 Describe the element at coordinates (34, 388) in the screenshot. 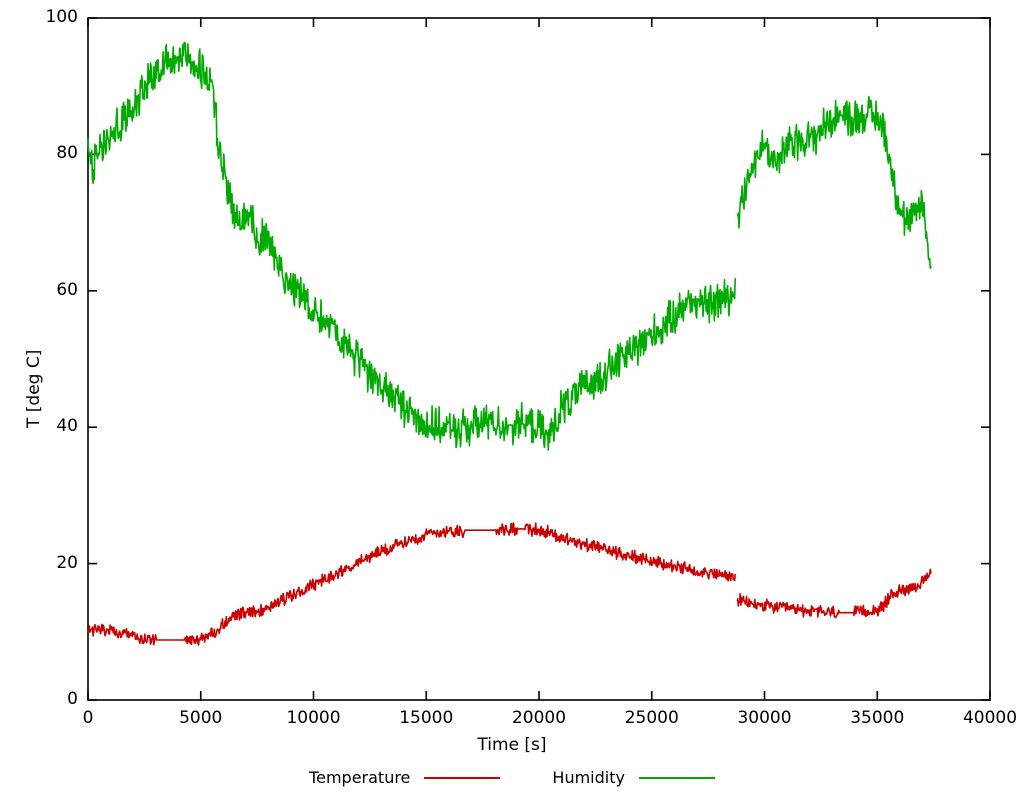

I see `y-axis-title-text: T [deg C]` at that location.